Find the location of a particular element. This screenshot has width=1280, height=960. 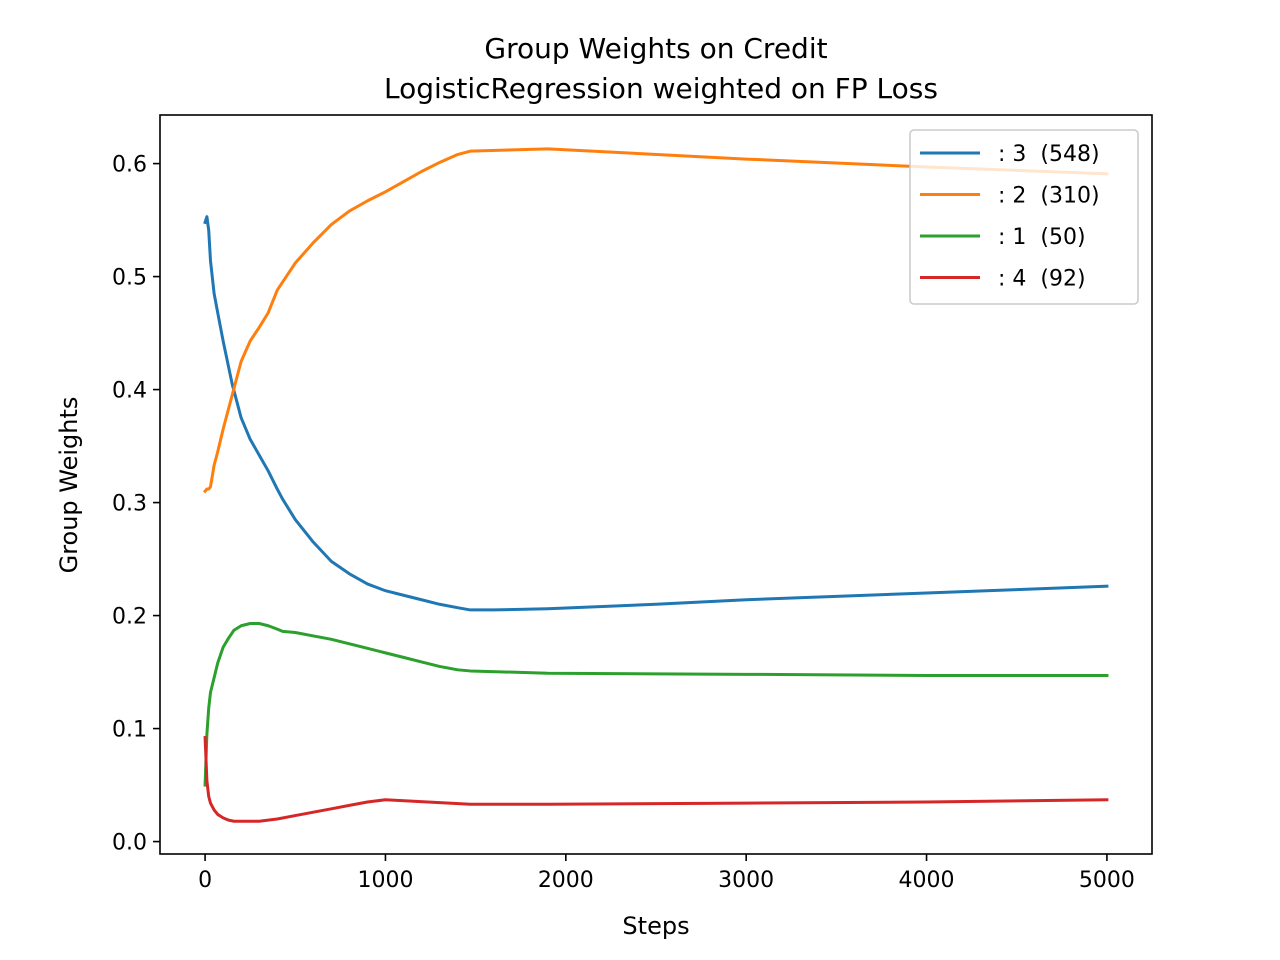

chart-title: Group Weights on Credit is located at coordinates (655, 48).